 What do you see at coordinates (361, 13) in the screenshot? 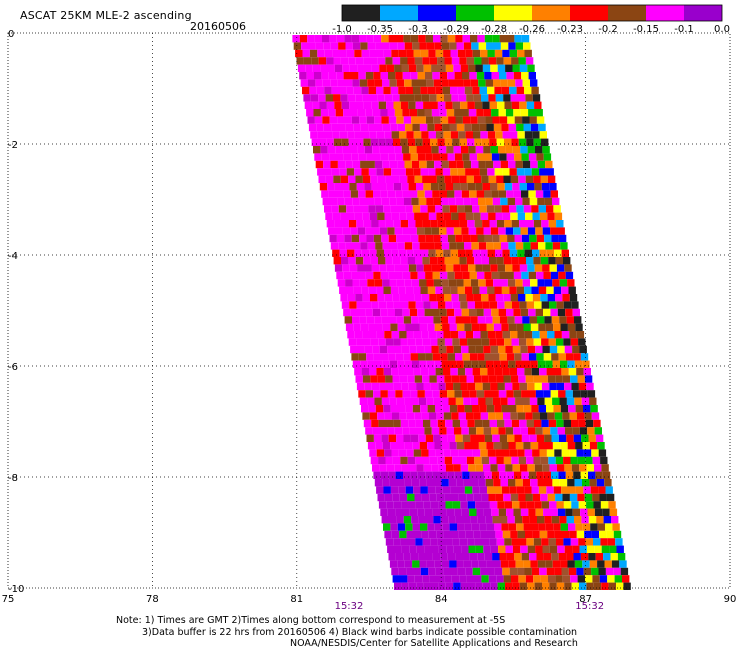
I see `color-scale-swatch` at bounding box center [361, 13].